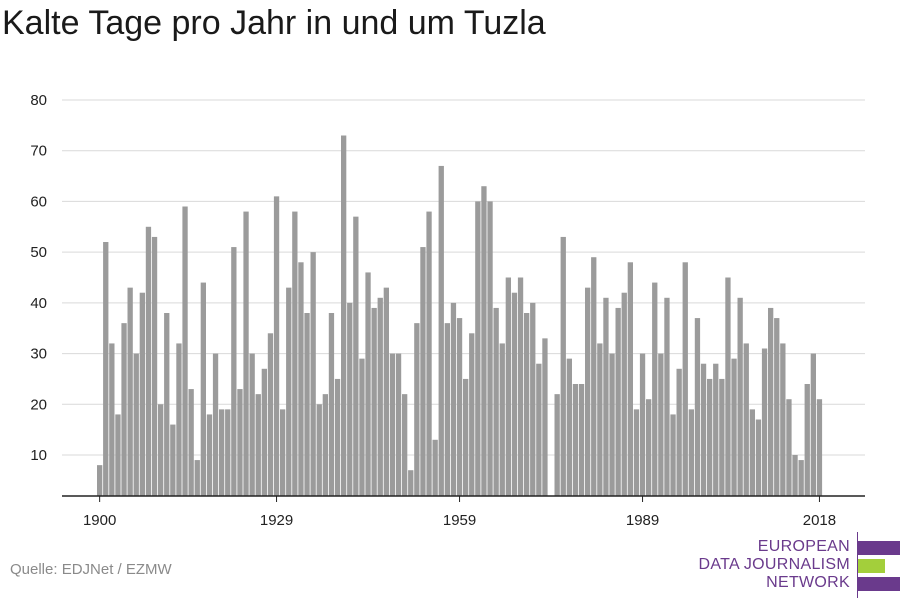 This screenshot has height=600, width=900. Describe the element at coordinates (581, 440) in the screenshot. I see `bar-1979` at that location.